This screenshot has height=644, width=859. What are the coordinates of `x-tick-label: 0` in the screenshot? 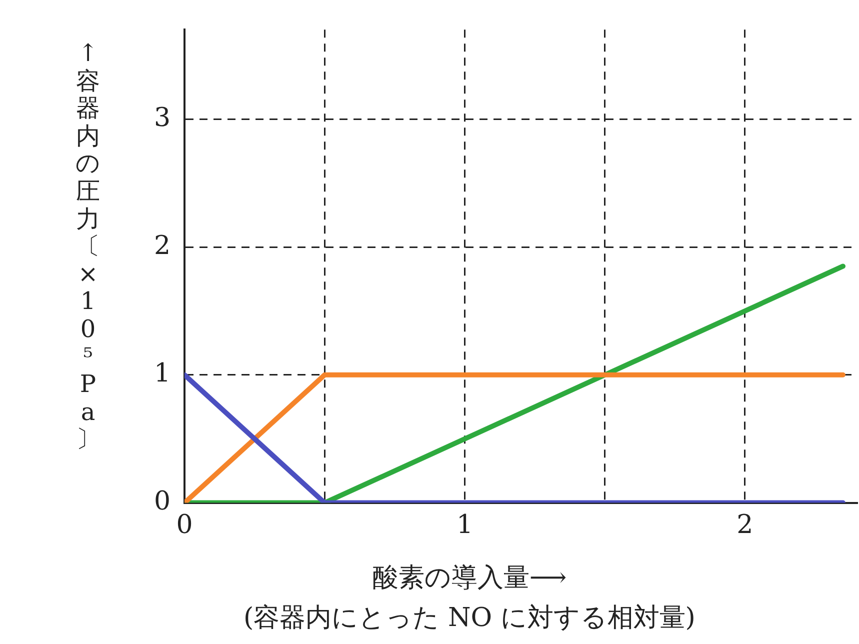 It's located at (184, 525).